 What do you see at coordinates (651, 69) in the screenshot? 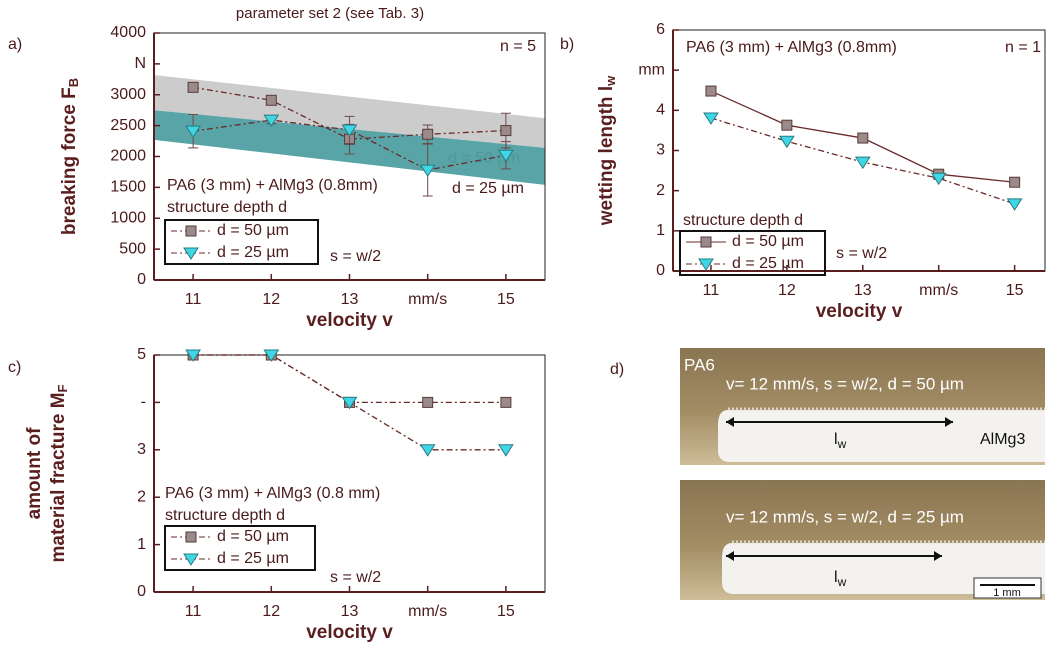
I see `y-tick-label: mm` at bounding box center [651, 69].